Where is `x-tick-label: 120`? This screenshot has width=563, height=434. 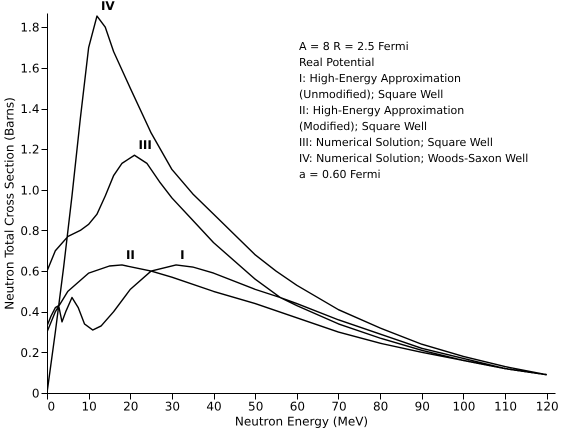 x-tick-label: 120 is located at coordinates (547, 407).